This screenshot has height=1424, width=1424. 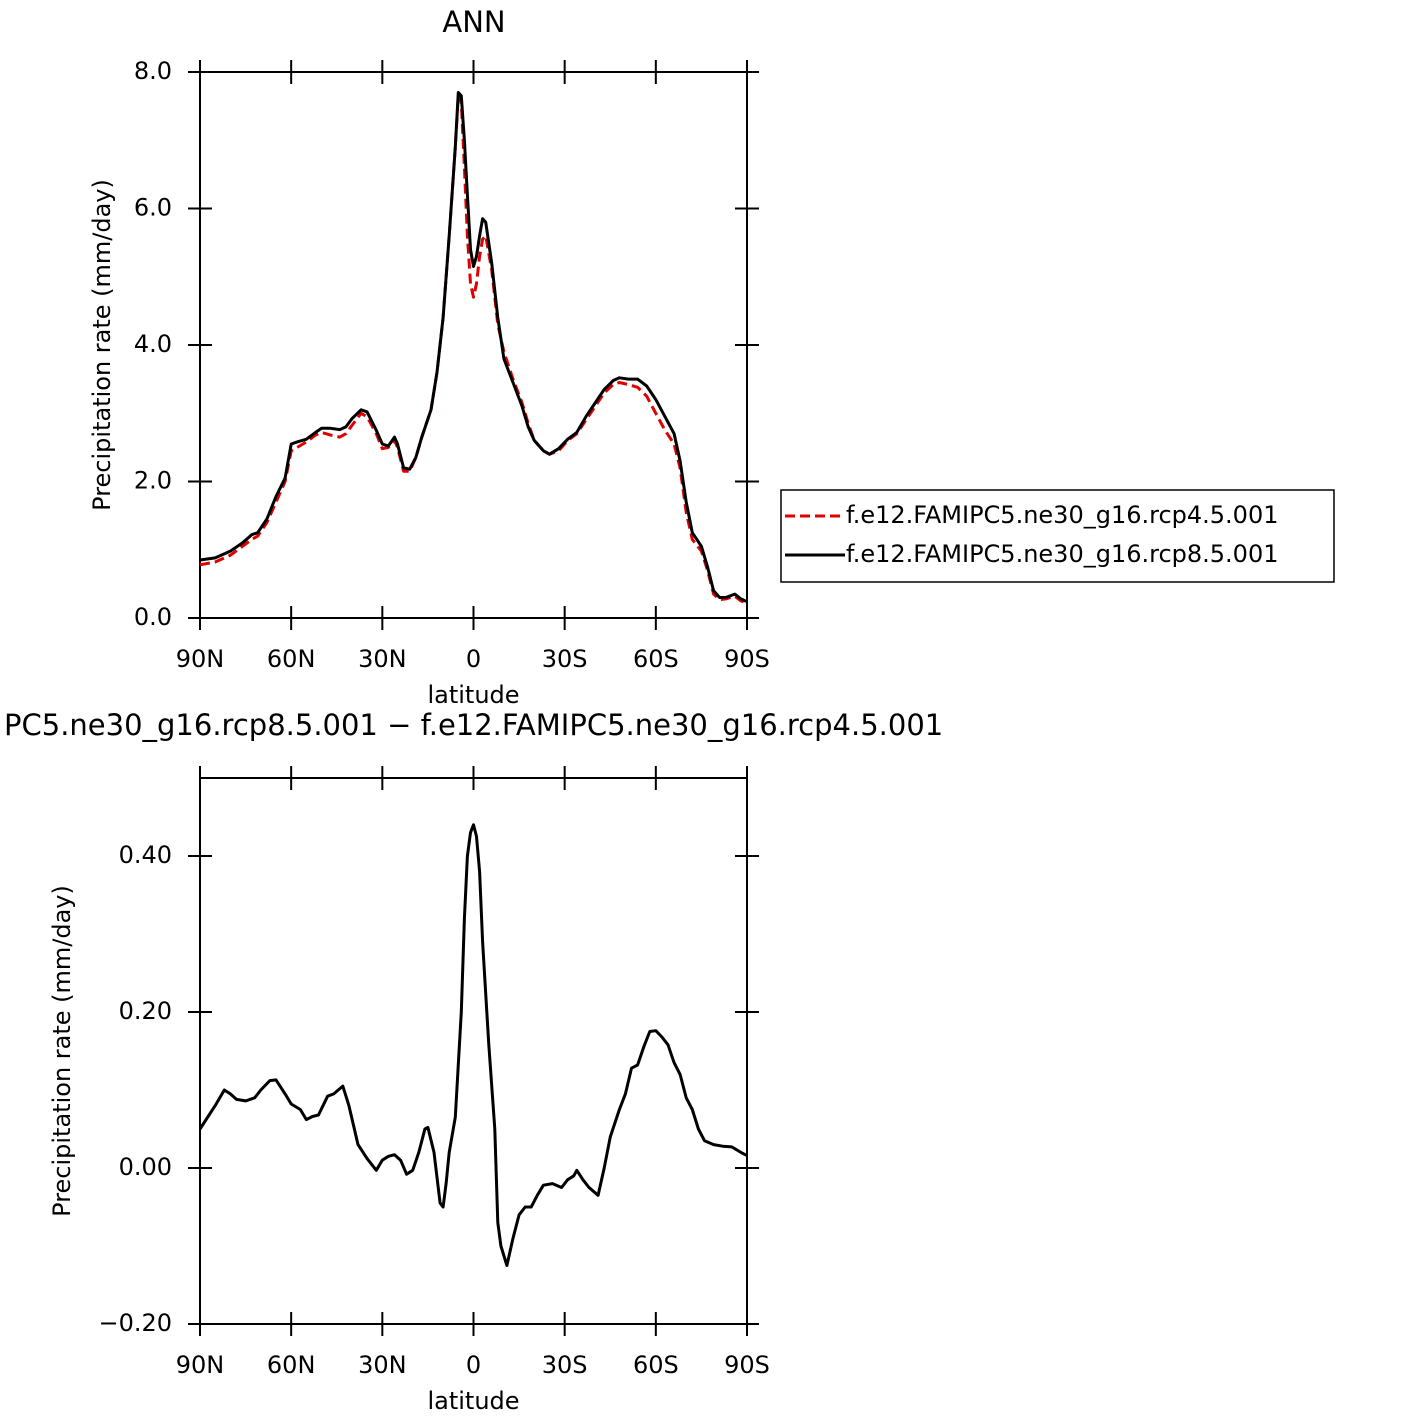 What do you see at coordinates (153, 208) in the screenshot?
I see `y-tick-label: 6.0` at bounding box center [153, 208].